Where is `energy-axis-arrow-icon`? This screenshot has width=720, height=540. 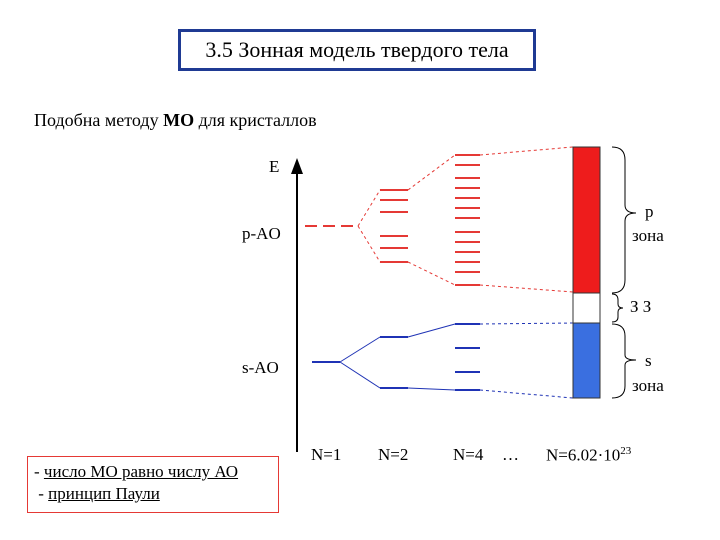 energy-axis-arrow-icon is located at coordinates (297, 166).